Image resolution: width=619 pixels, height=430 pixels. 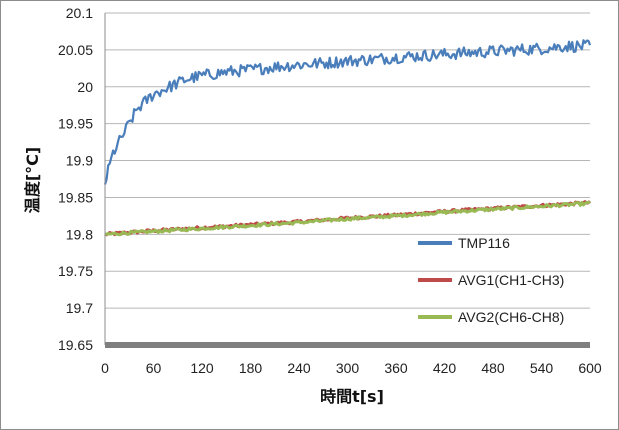 I want to click on y-tick-label: 19.8, so click(x=79, y=234).